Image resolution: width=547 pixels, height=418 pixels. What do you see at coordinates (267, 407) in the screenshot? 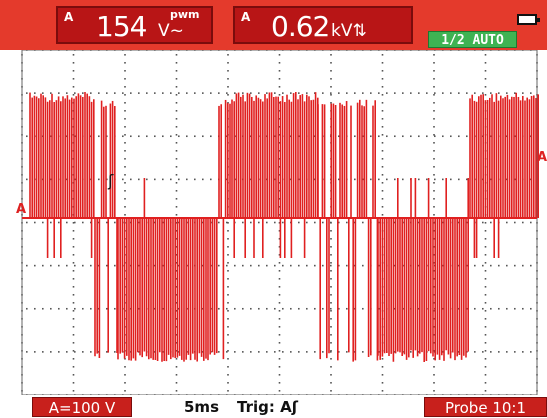
I see `trigger-label: Trig: Aʃ` at bounding box center [267, 407].